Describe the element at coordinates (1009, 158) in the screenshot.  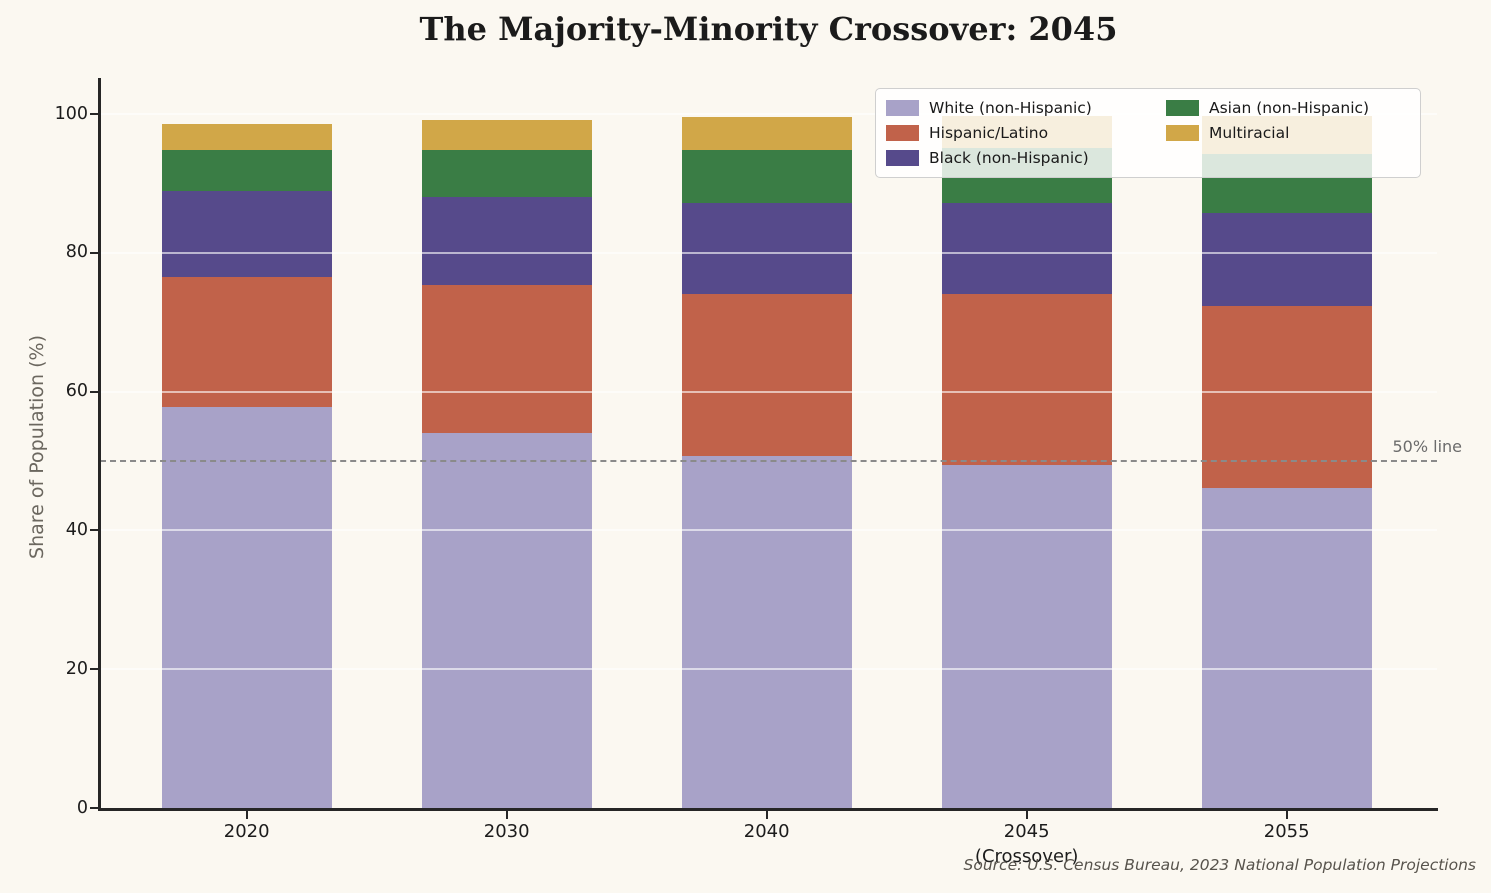
I see `legend-label: Black (non-Hispanic)` at that location.